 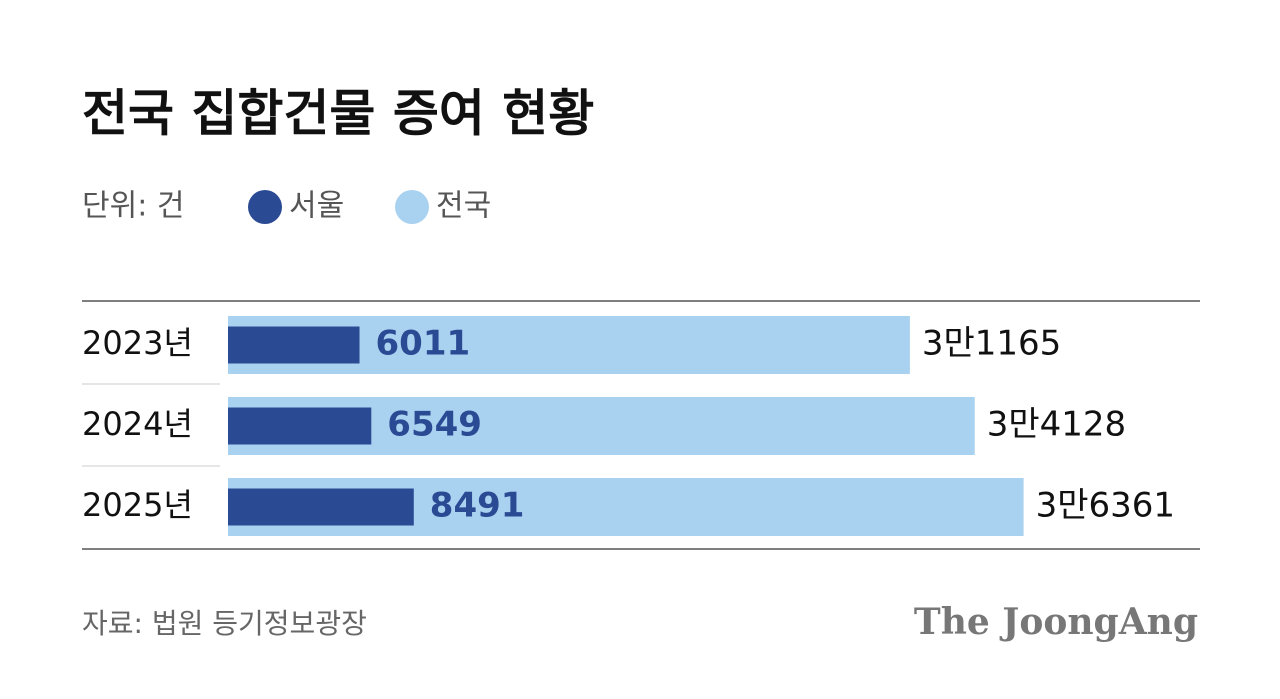 What do you see at coordinates (316, 206) in the screenshot?
I see `legend-label: 서울` at bounding box center [316, 206].